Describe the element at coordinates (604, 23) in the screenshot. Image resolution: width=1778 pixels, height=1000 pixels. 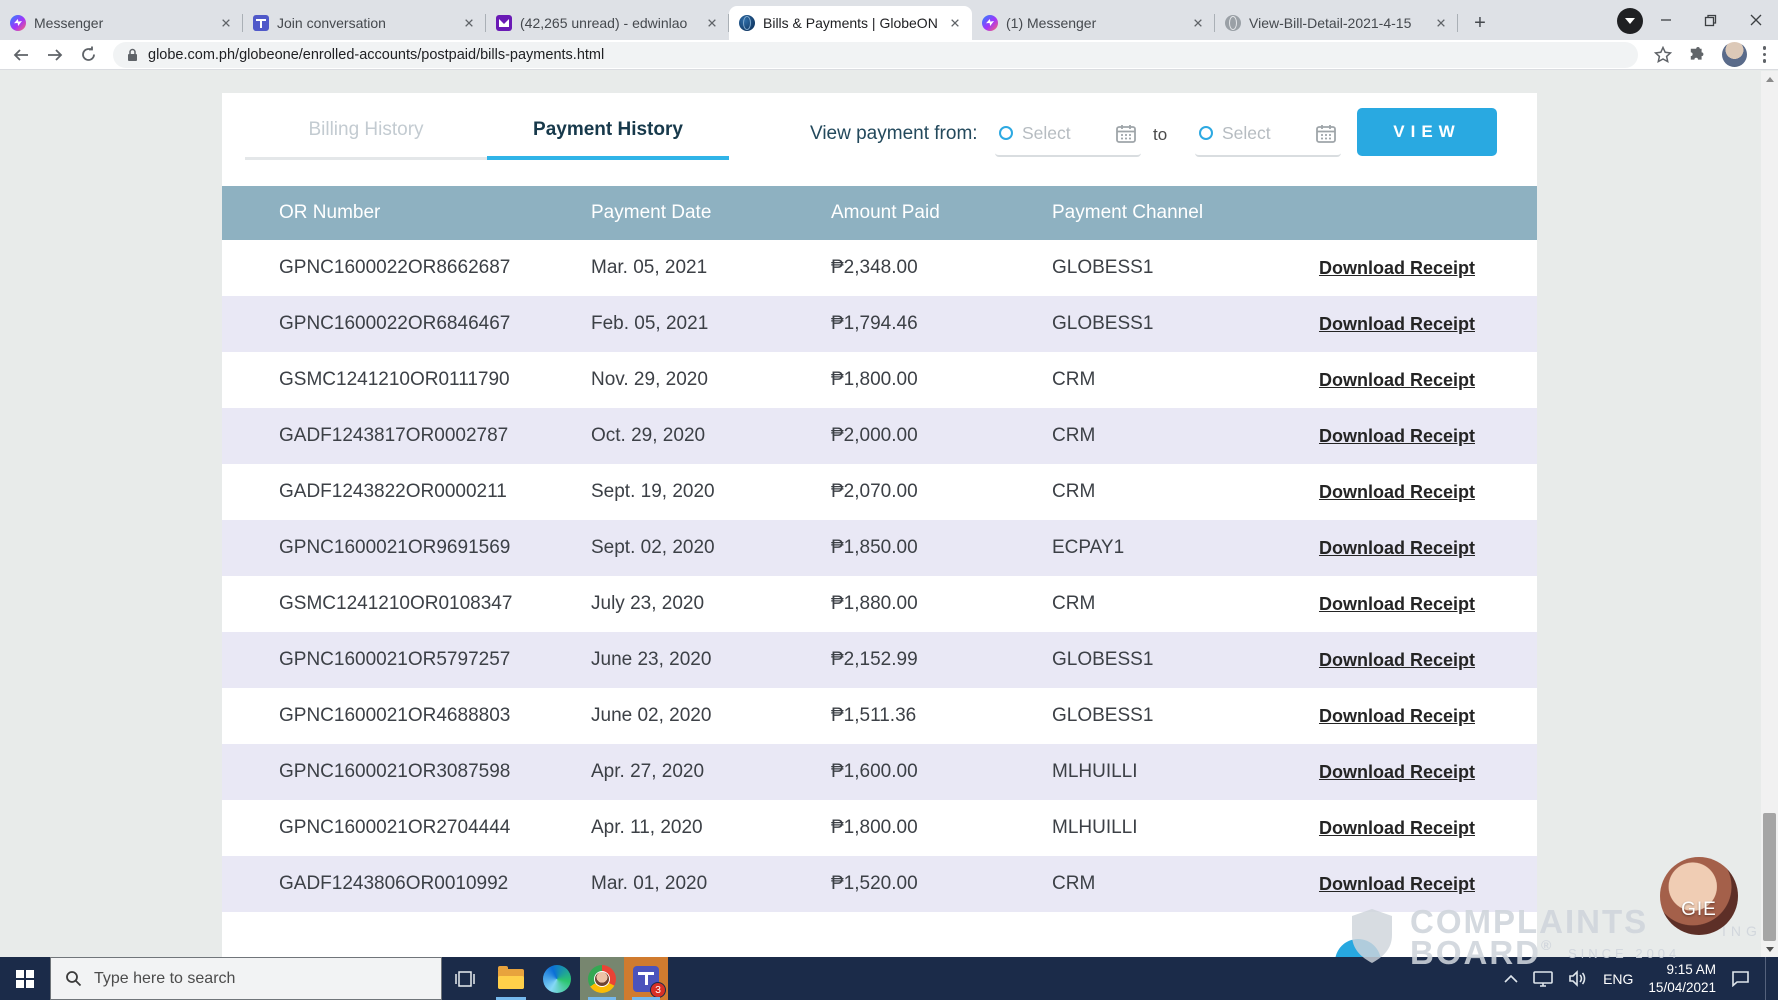
I see `tab-title: (42,265 unread) - edwinlao` at that location.